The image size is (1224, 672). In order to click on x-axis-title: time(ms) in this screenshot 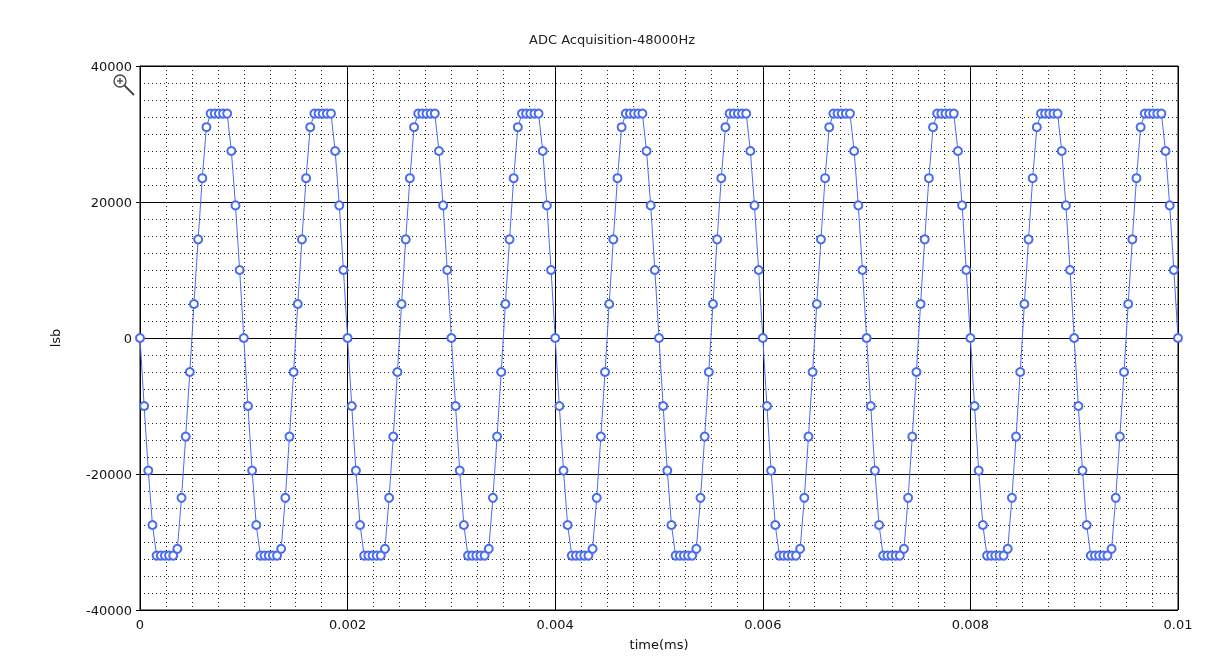, I will do `click(659, 644)`.